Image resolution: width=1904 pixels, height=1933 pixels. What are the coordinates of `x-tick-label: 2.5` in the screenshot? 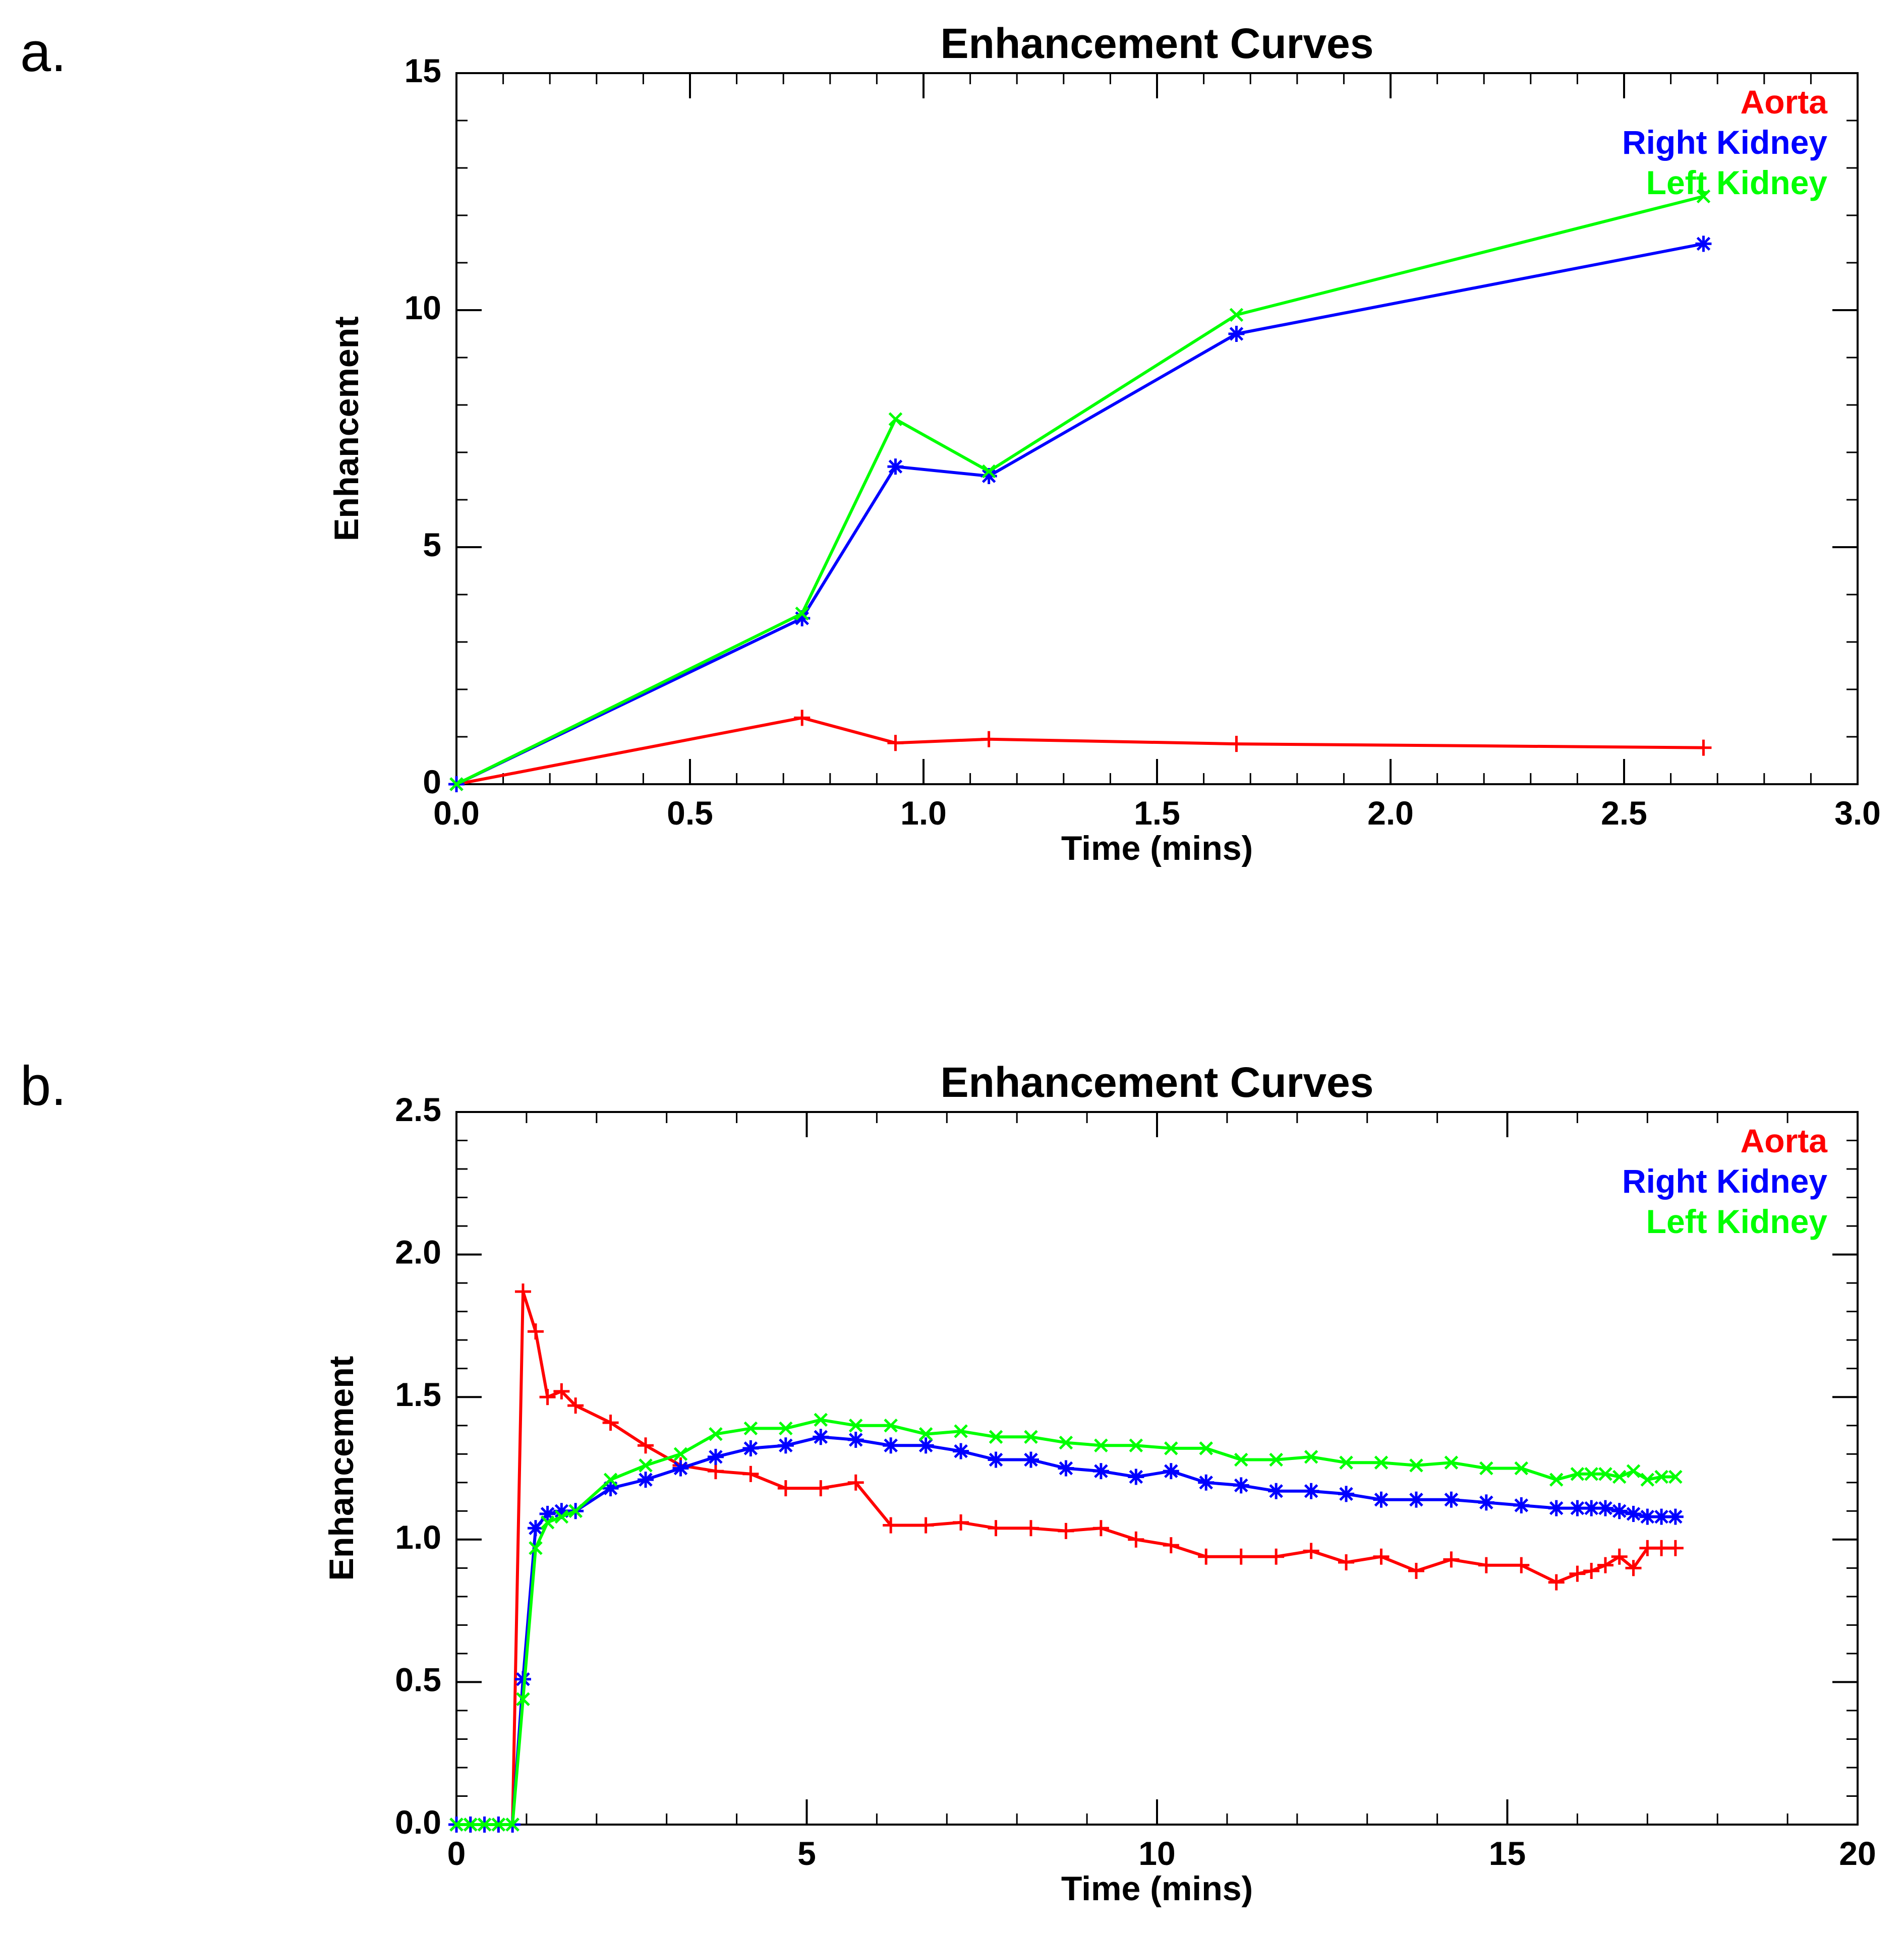 It's located at (1624, 813).